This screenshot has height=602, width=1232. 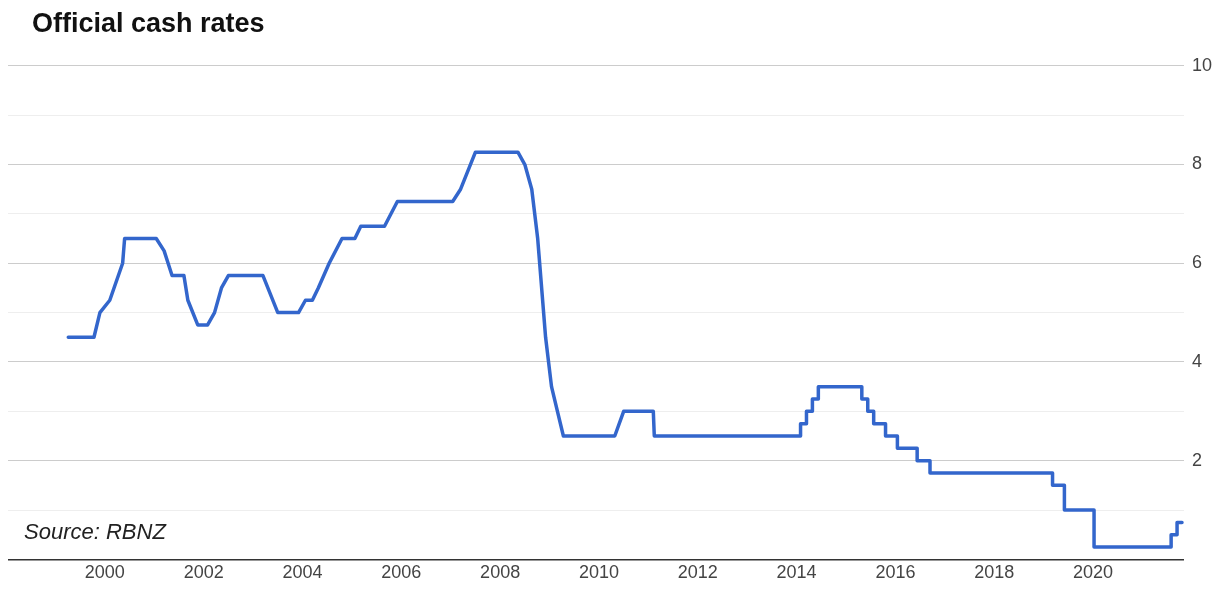 What do you see at coordinates (500, 572) in the screenshot?
I see `x-tick-label: 2008` at bounding box center [500, 572].